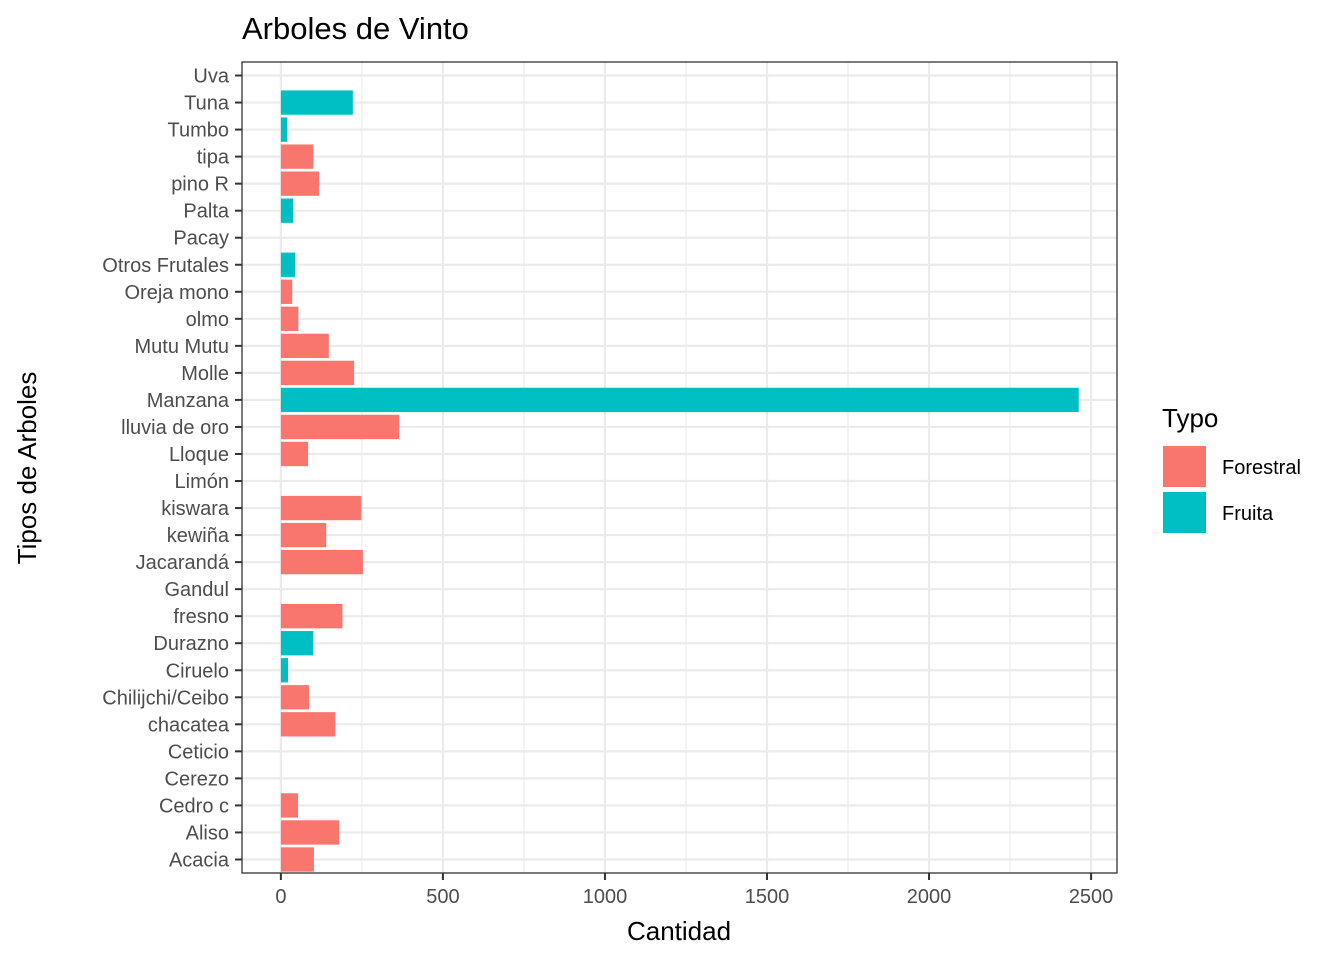 The image size is (1344, 960). Describe the element at coordinates (355, 28) in the screenshot. I see `chart-title: Arboles de Vinto` at that location.